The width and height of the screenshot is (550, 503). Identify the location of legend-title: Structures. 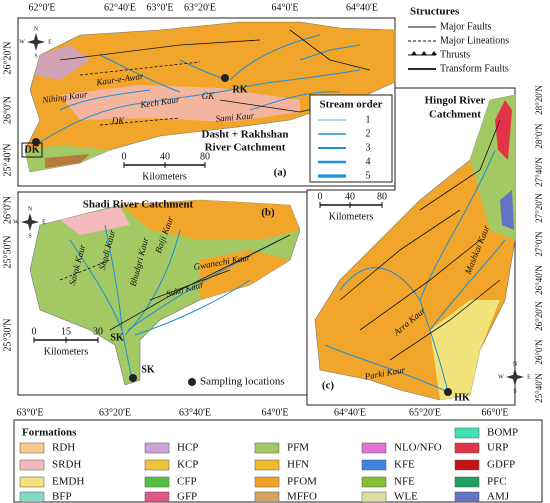
(435, 12).